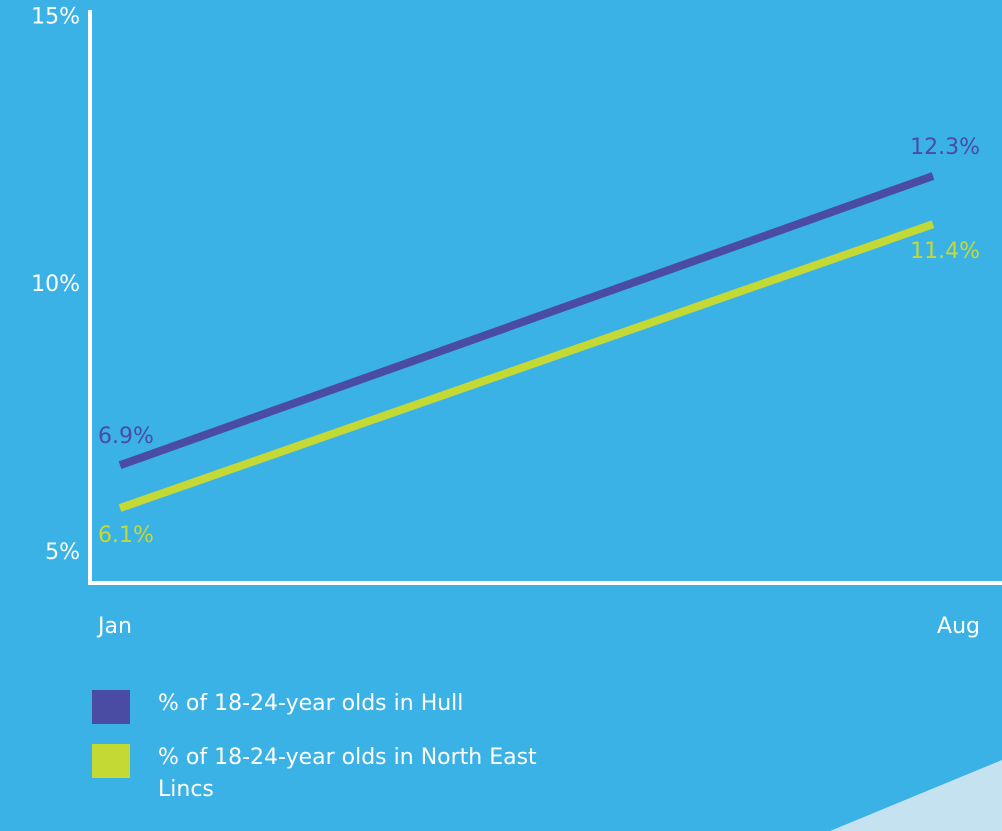  What do you see at coordinates (945, 251) in the screenshot?
I see `data-label: 11.4%` at bounding box center [945, 251].